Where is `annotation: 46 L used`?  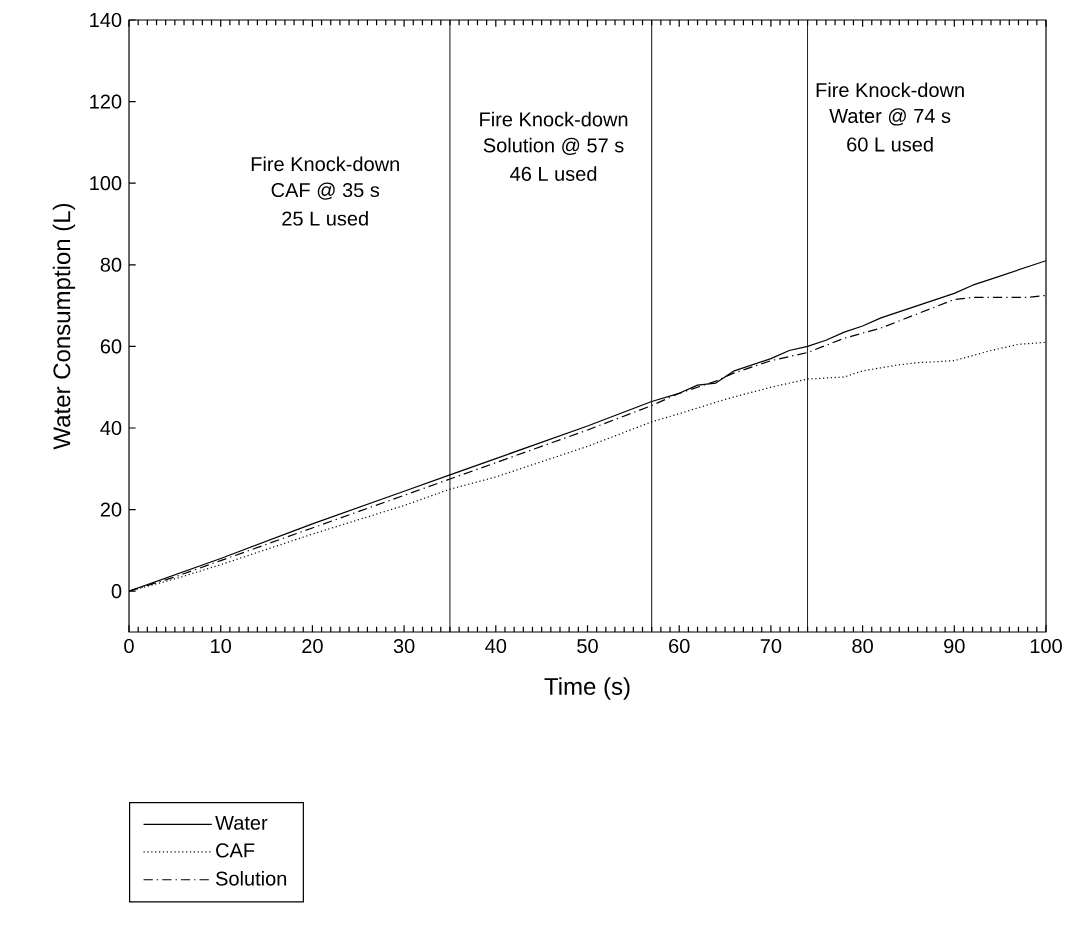 annotation: 46 L used is located at coordinates (553, 173).